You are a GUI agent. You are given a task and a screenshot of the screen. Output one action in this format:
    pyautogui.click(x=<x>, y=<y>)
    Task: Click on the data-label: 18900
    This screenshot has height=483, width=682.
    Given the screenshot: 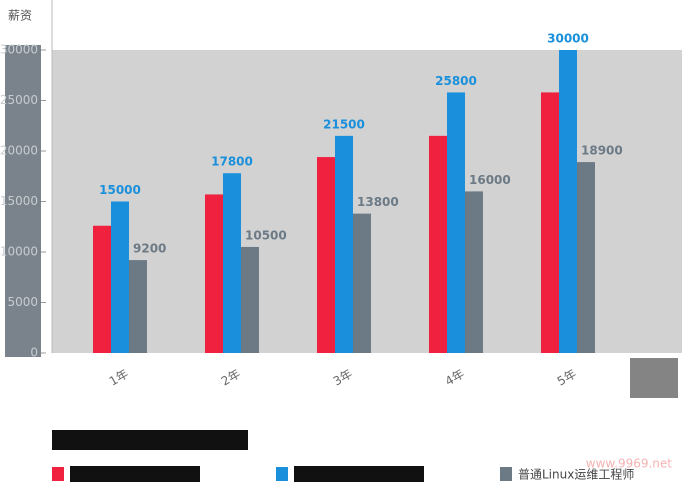 What is the action you would take?
    pyautogui.click(x=602, y=151)
    